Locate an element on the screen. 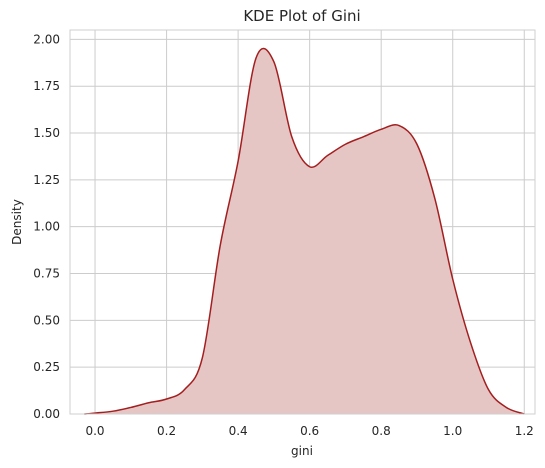 Image resolution: width=545 pixels, height=468 pixels. x-tick-label: 1.2 is located at coordinates (524, 431).